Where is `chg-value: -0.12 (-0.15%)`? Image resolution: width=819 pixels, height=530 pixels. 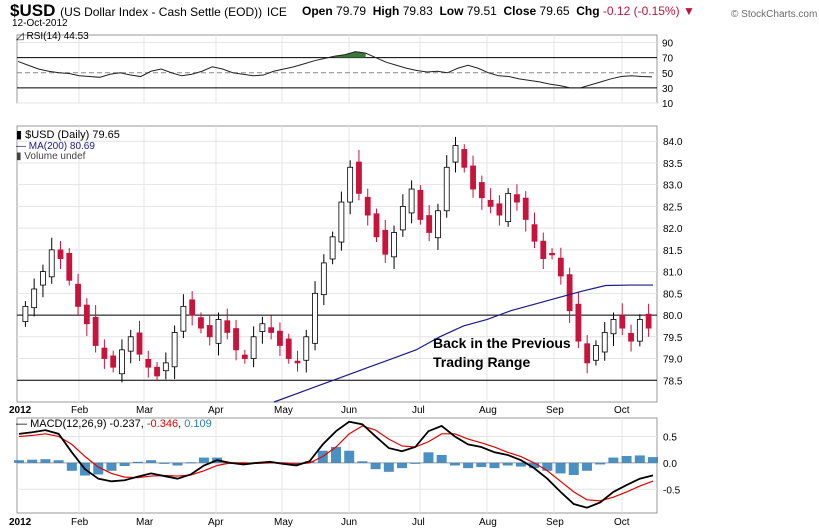
chg-value: -0.12 (-0.15%) is located at coordinates (641, 11).